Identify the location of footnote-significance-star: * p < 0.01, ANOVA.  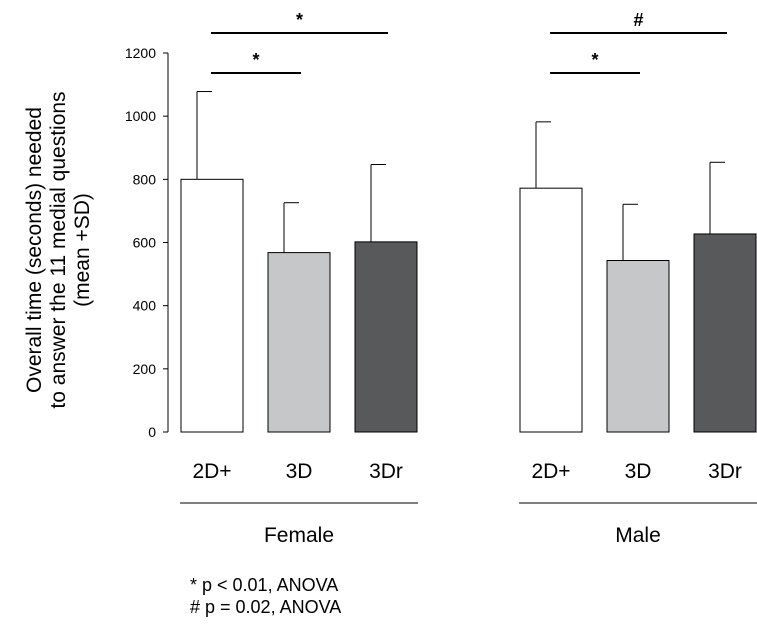
(264, 585).